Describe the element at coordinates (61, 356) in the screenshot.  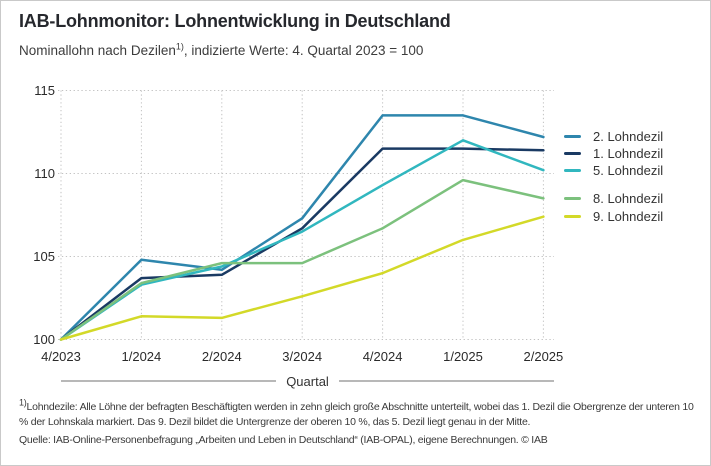
I see `x-axis-tick-label: 4/2023` at that location.